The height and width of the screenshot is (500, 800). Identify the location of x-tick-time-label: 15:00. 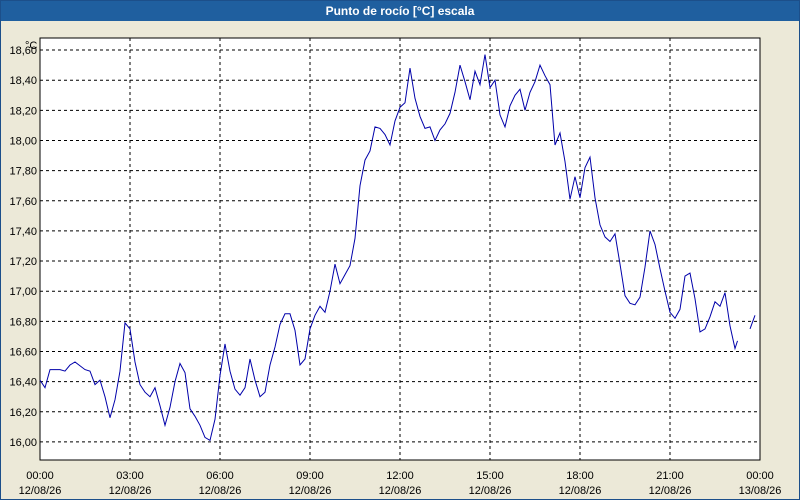
(490, 476).